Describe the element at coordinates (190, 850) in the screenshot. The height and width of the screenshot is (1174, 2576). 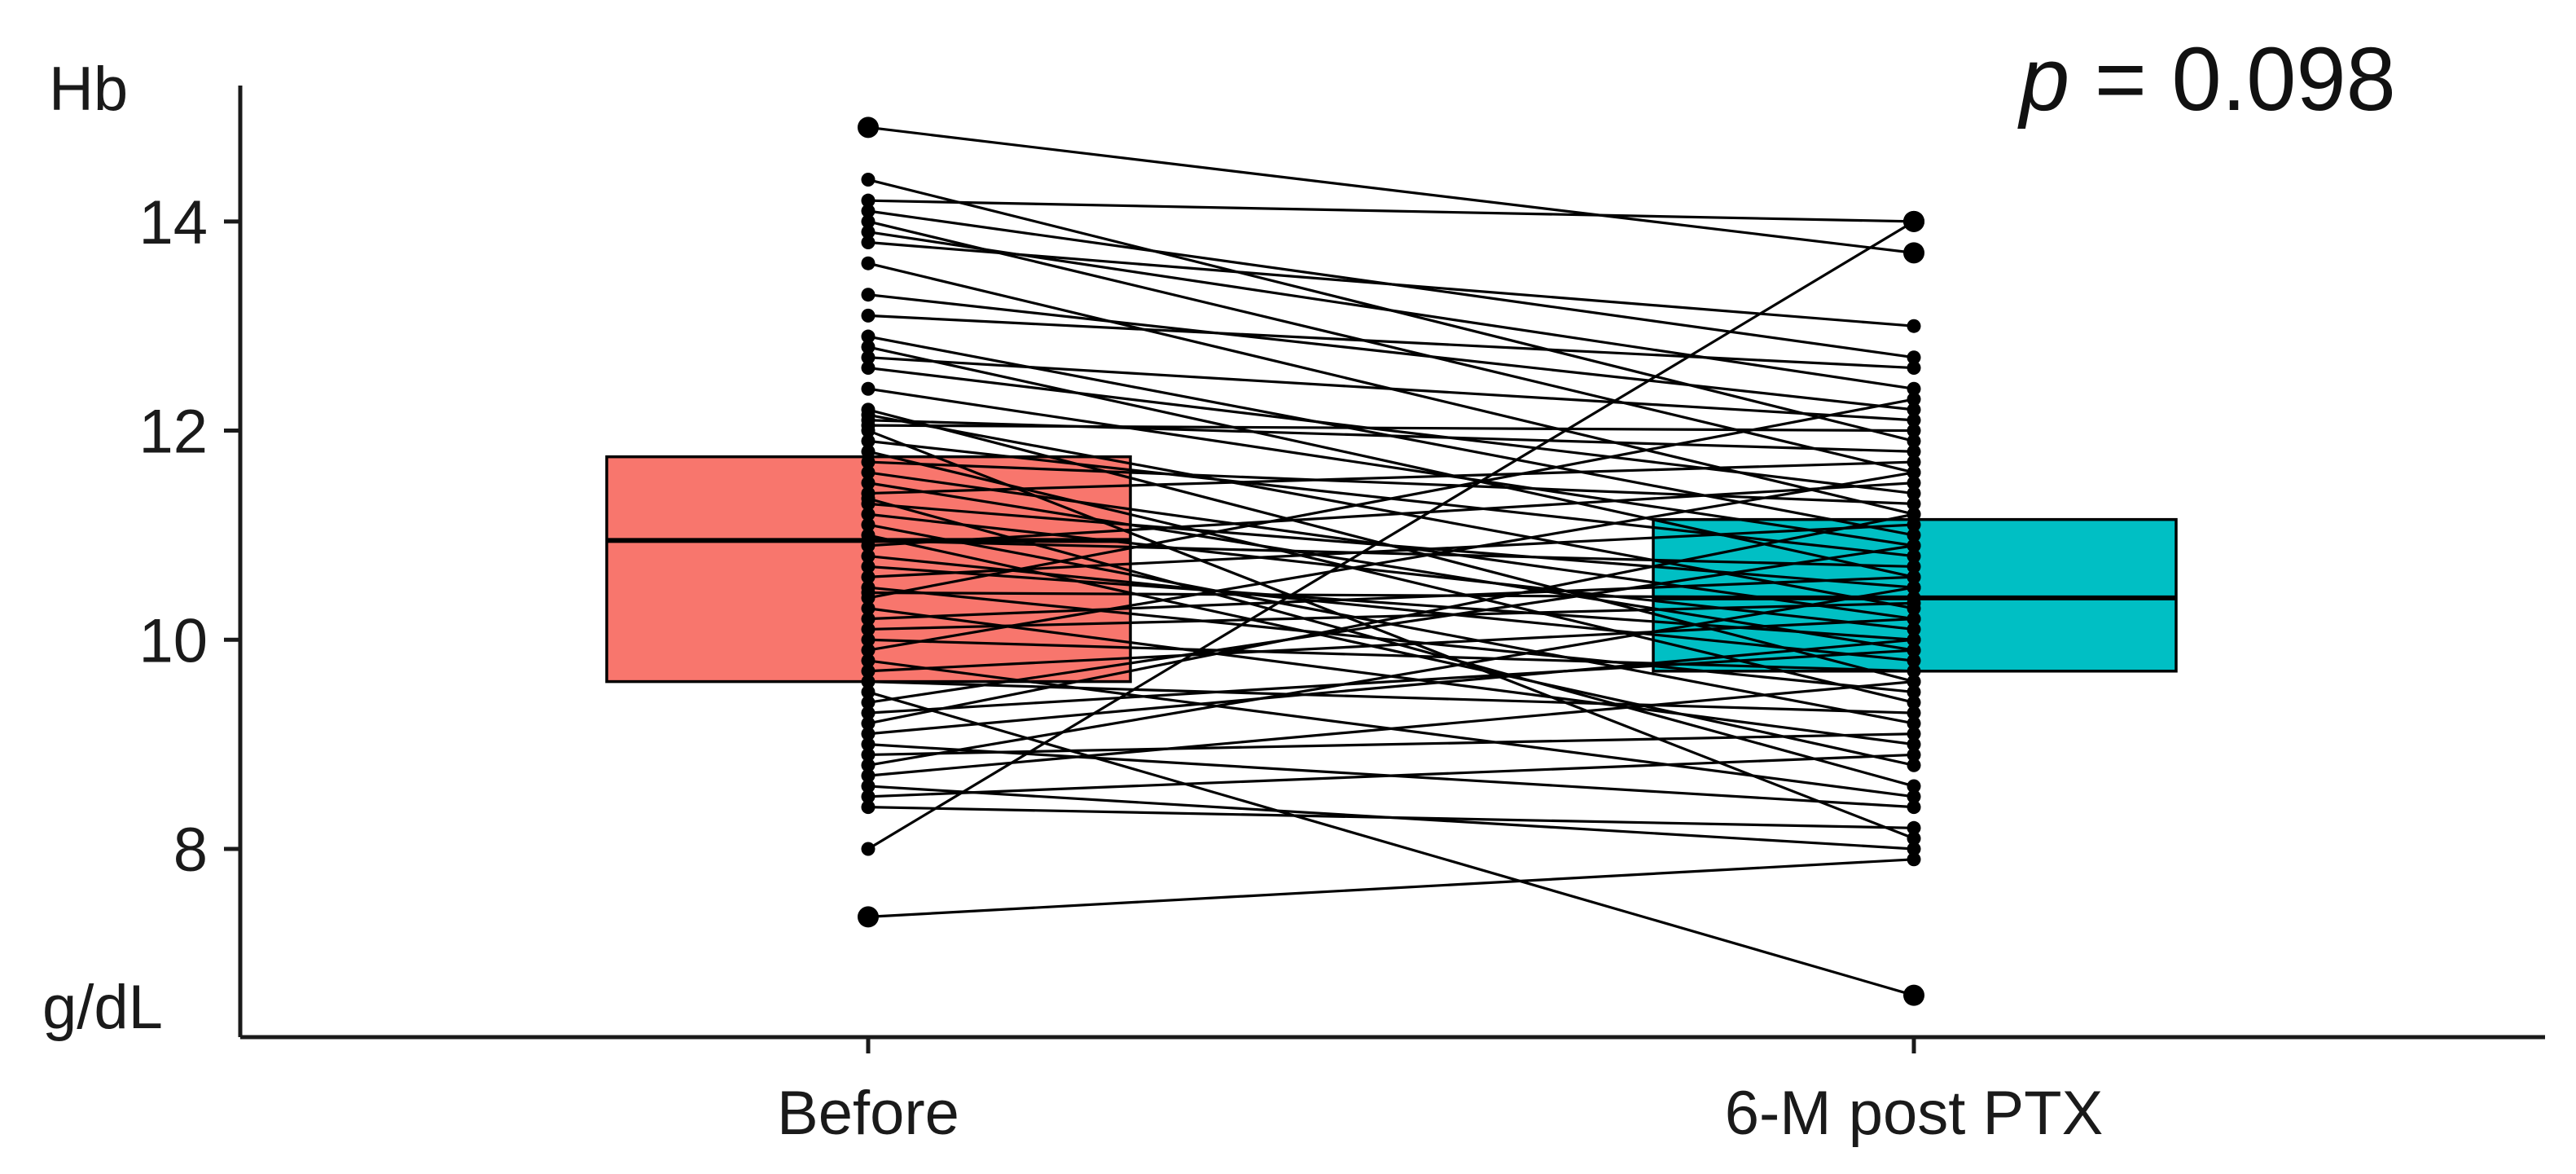
I see `y-tick-label: 8` at that location.